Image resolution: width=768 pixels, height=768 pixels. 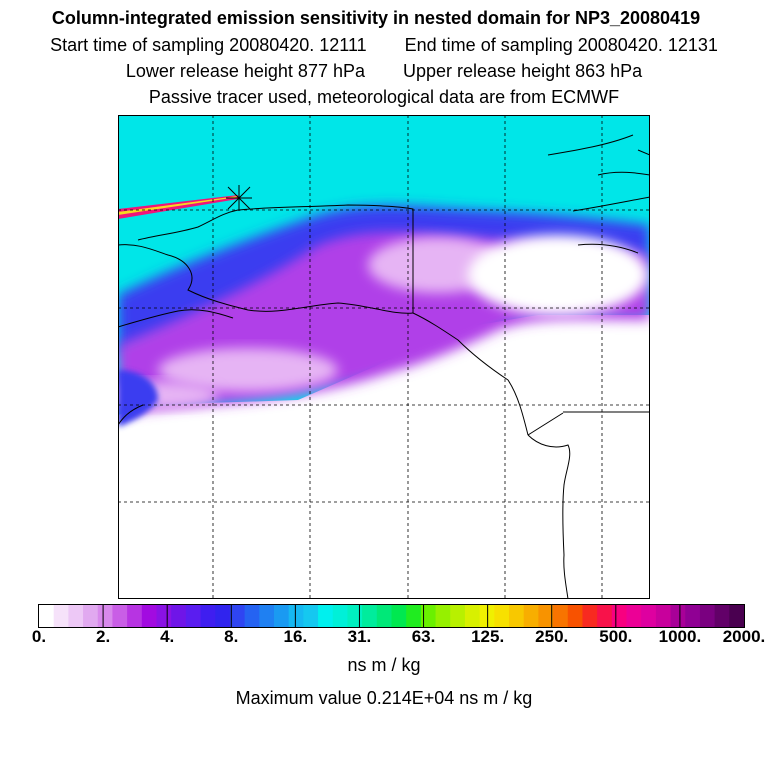 I want to click on colorbar-tick-label: 125., so click(x=488, y=636).